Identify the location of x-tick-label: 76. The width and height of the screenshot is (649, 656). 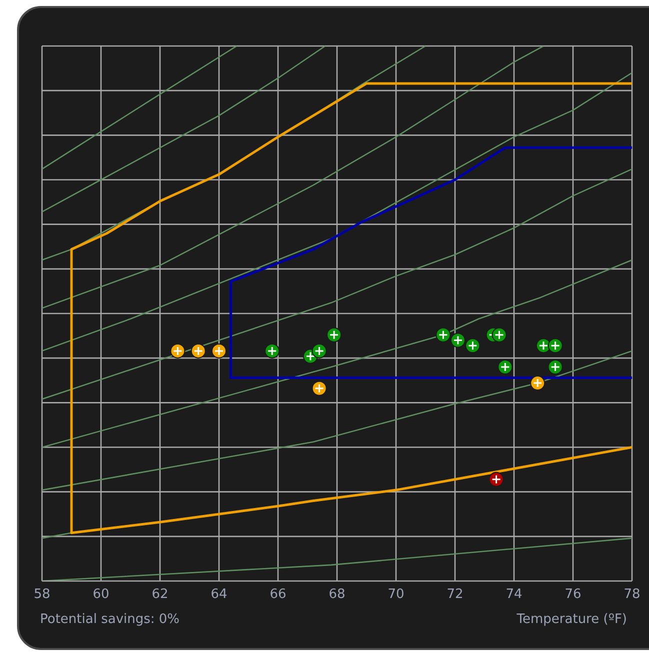
(573, 594).